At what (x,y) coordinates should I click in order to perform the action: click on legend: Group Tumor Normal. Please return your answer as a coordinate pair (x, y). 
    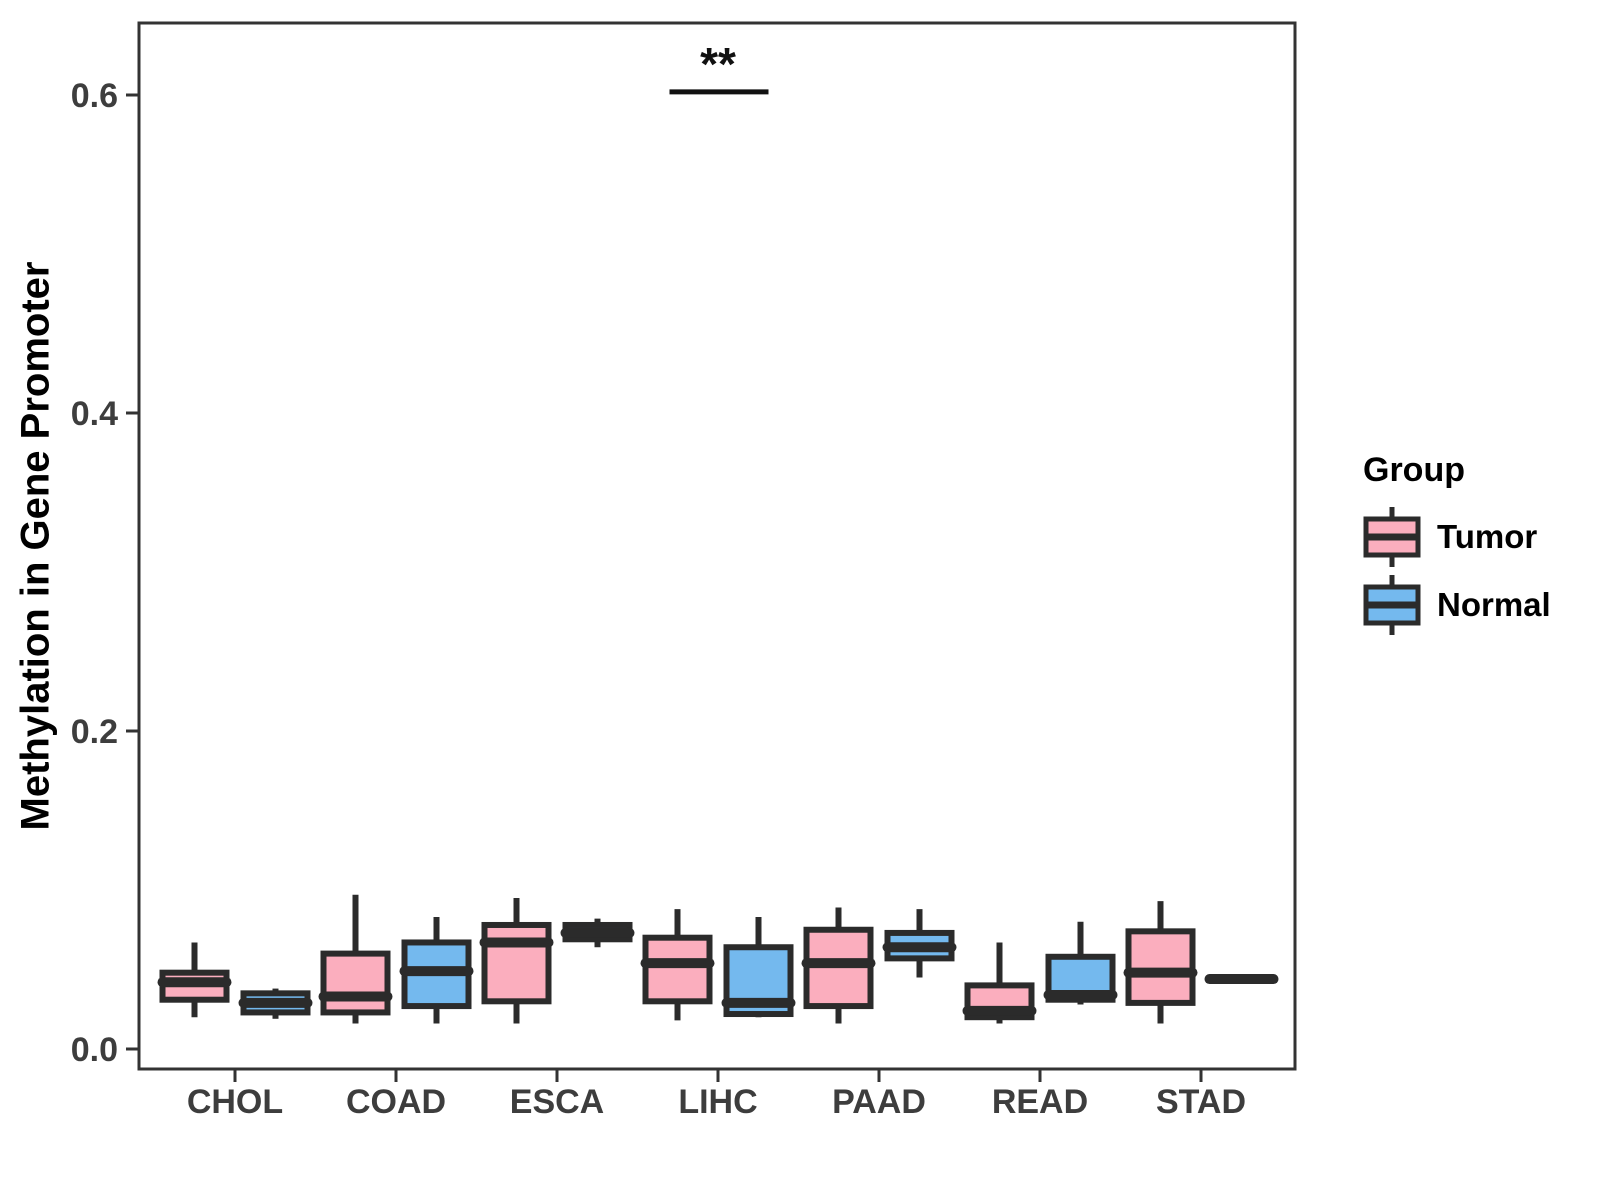
    Looking at the image, I should click on (1478, 545).